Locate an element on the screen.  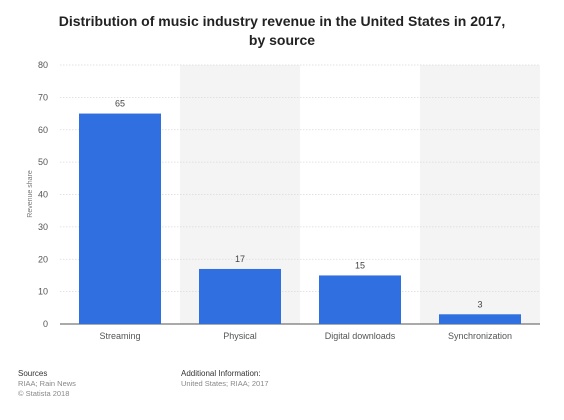
y-tick-label: 40 is located at coordinates (43, 195).